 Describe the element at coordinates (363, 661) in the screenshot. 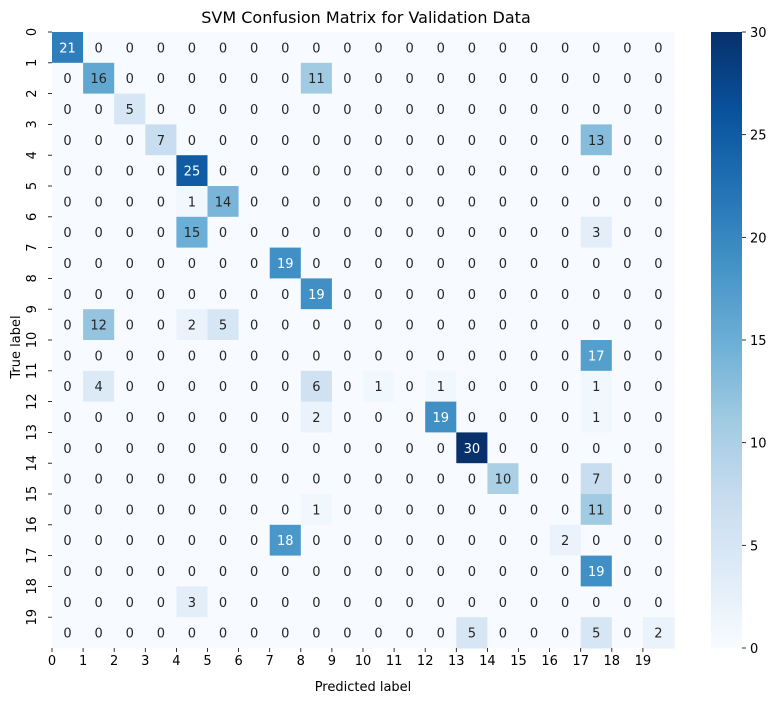

I see `x-tick-label: 10` at that location.